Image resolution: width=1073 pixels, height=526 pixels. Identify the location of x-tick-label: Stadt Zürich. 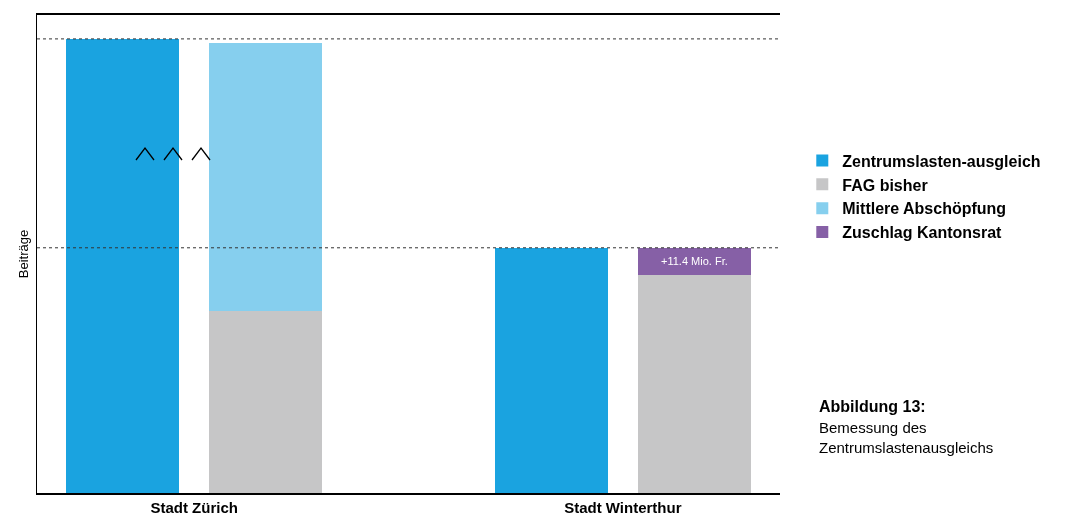
(194, 507).